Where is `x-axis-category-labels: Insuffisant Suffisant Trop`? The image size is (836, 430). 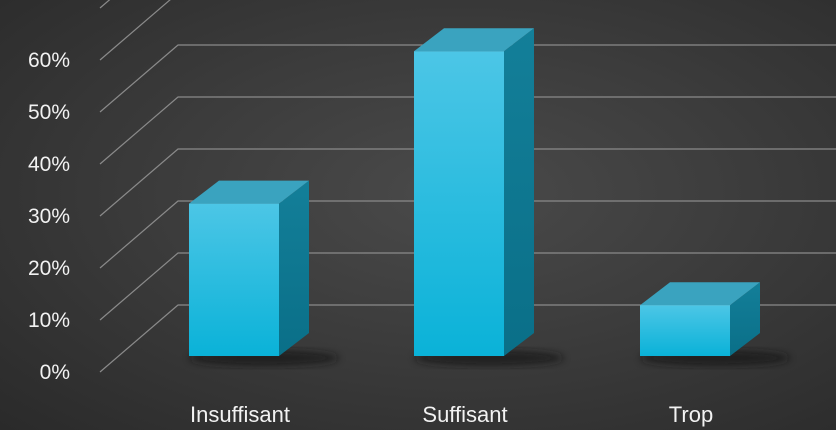 x-axis-category-labels: Insuffisant Suffisant Trop is located at coordinates (451, 414).